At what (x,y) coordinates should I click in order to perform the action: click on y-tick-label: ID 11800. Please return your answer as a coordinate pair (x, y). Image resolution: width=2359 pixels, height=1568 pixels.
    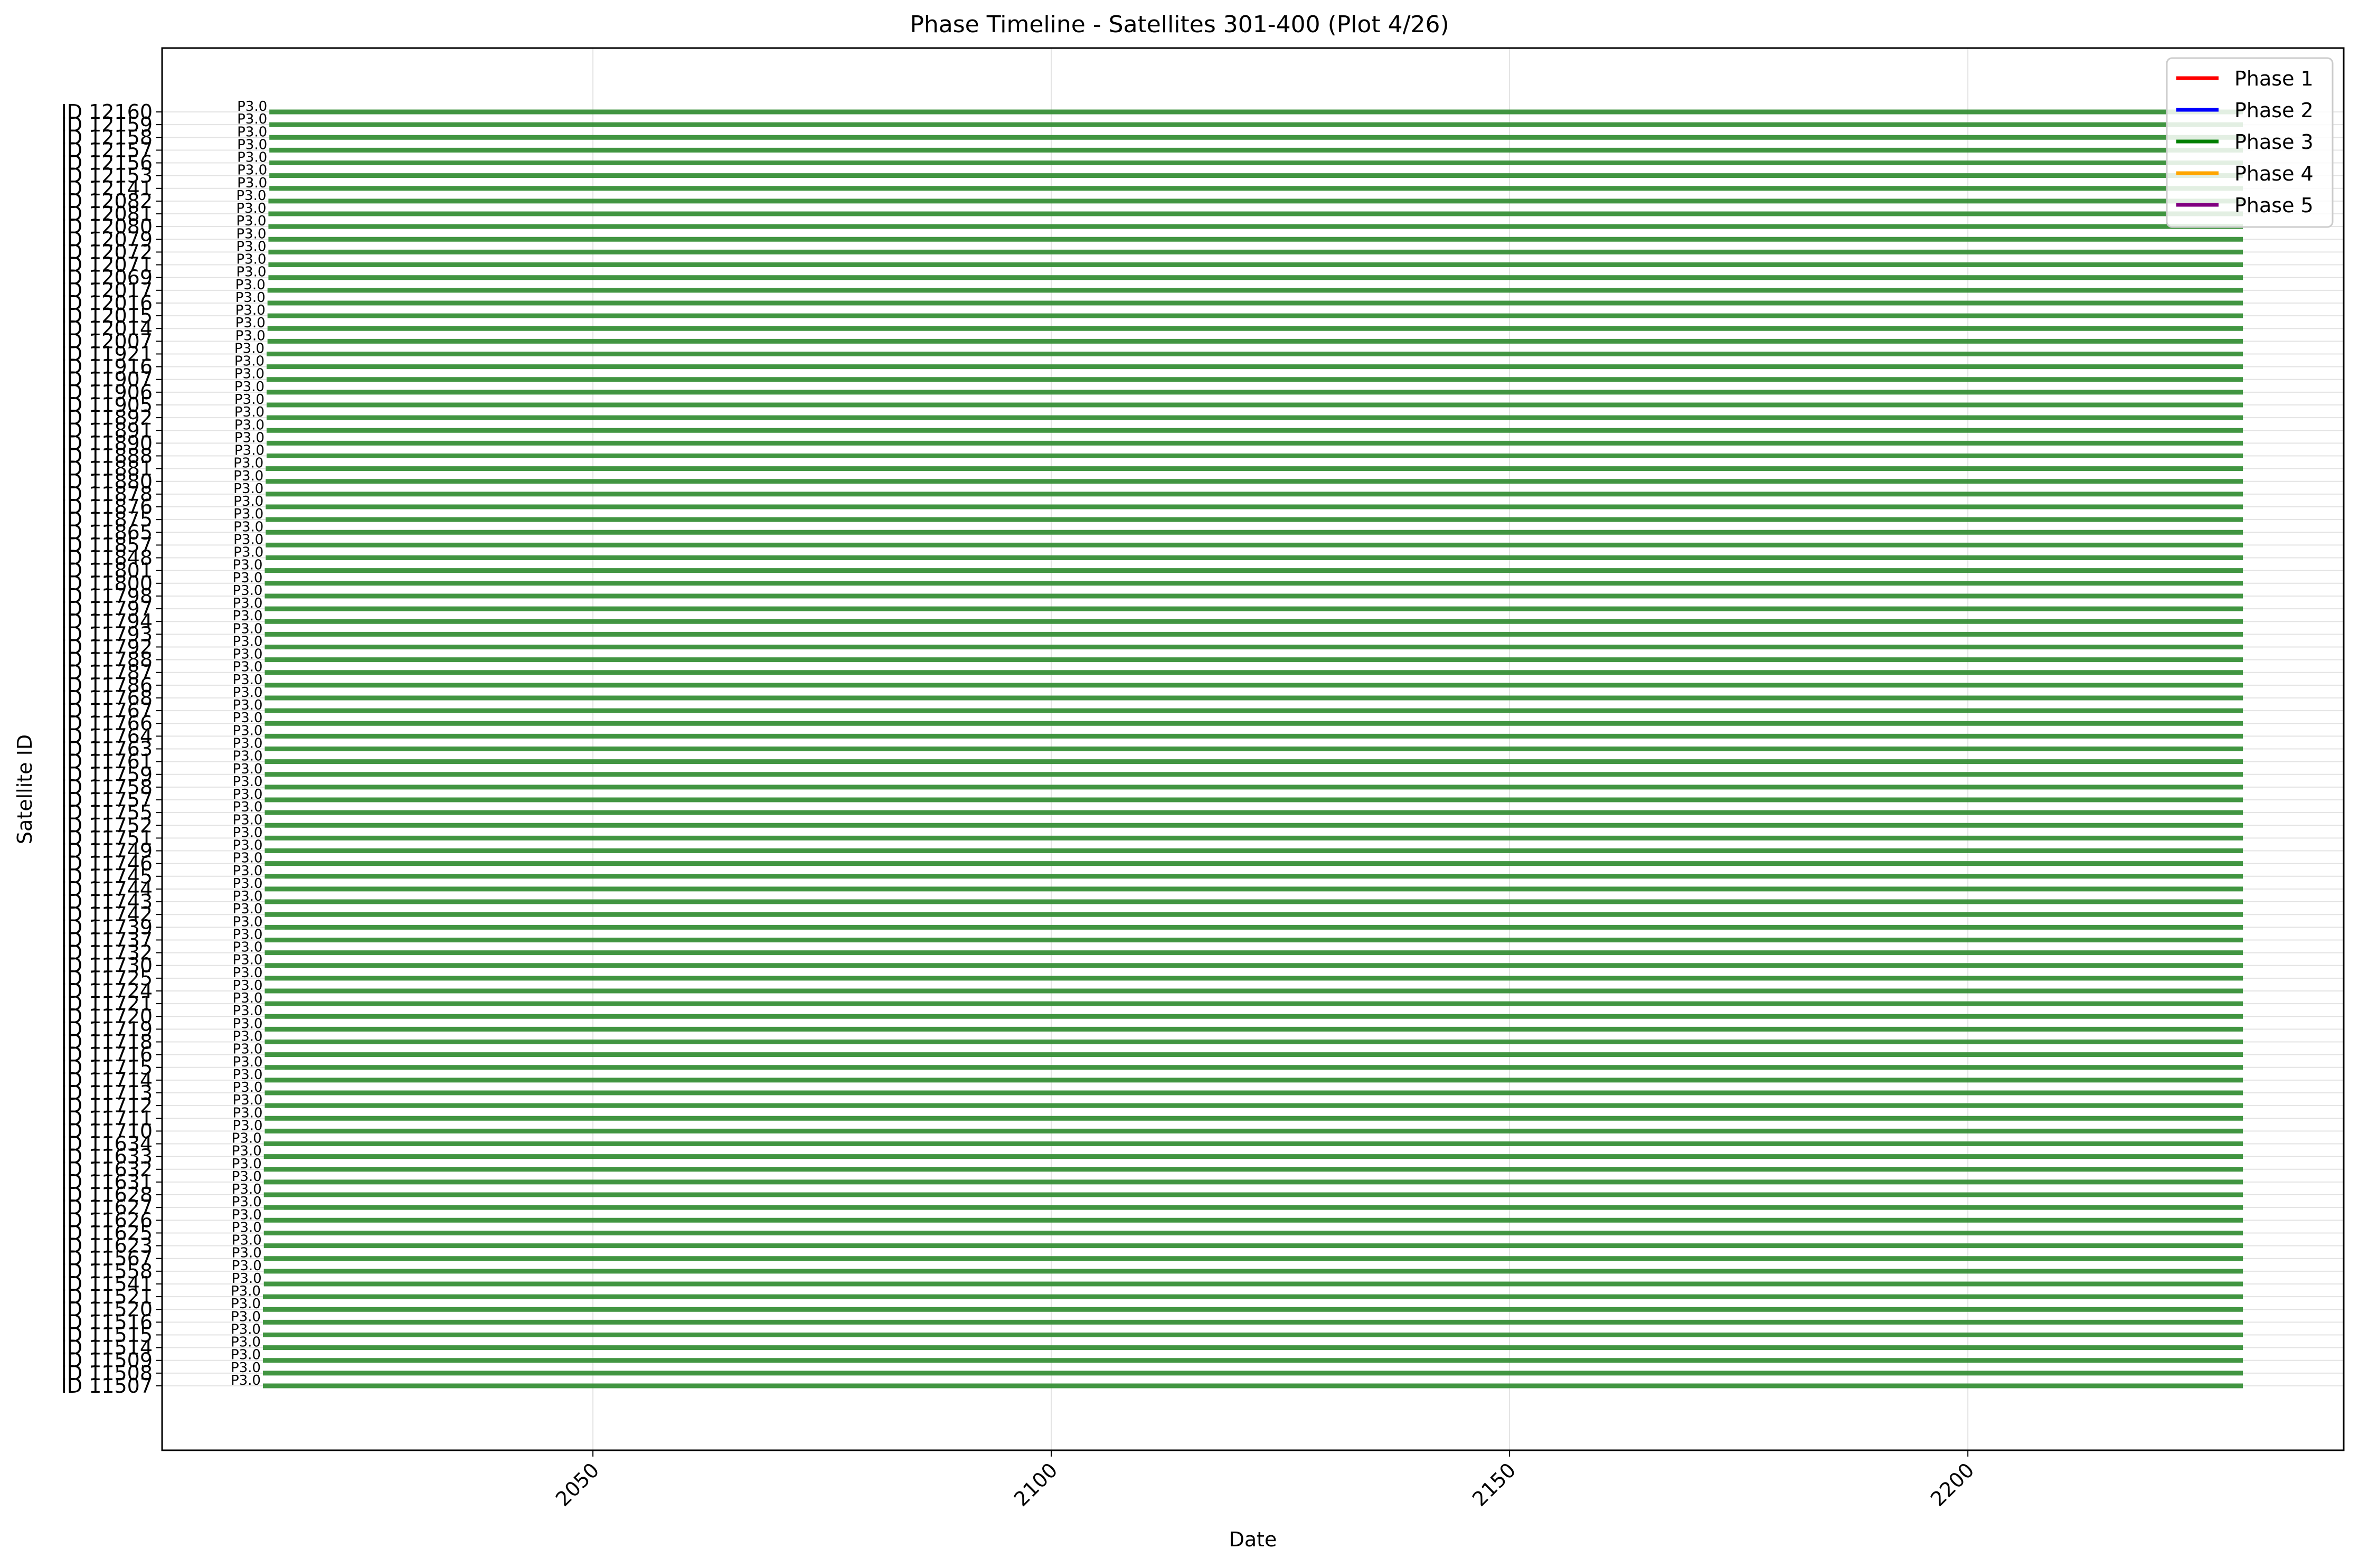
    Looking at the image, I should click on (107, 583).